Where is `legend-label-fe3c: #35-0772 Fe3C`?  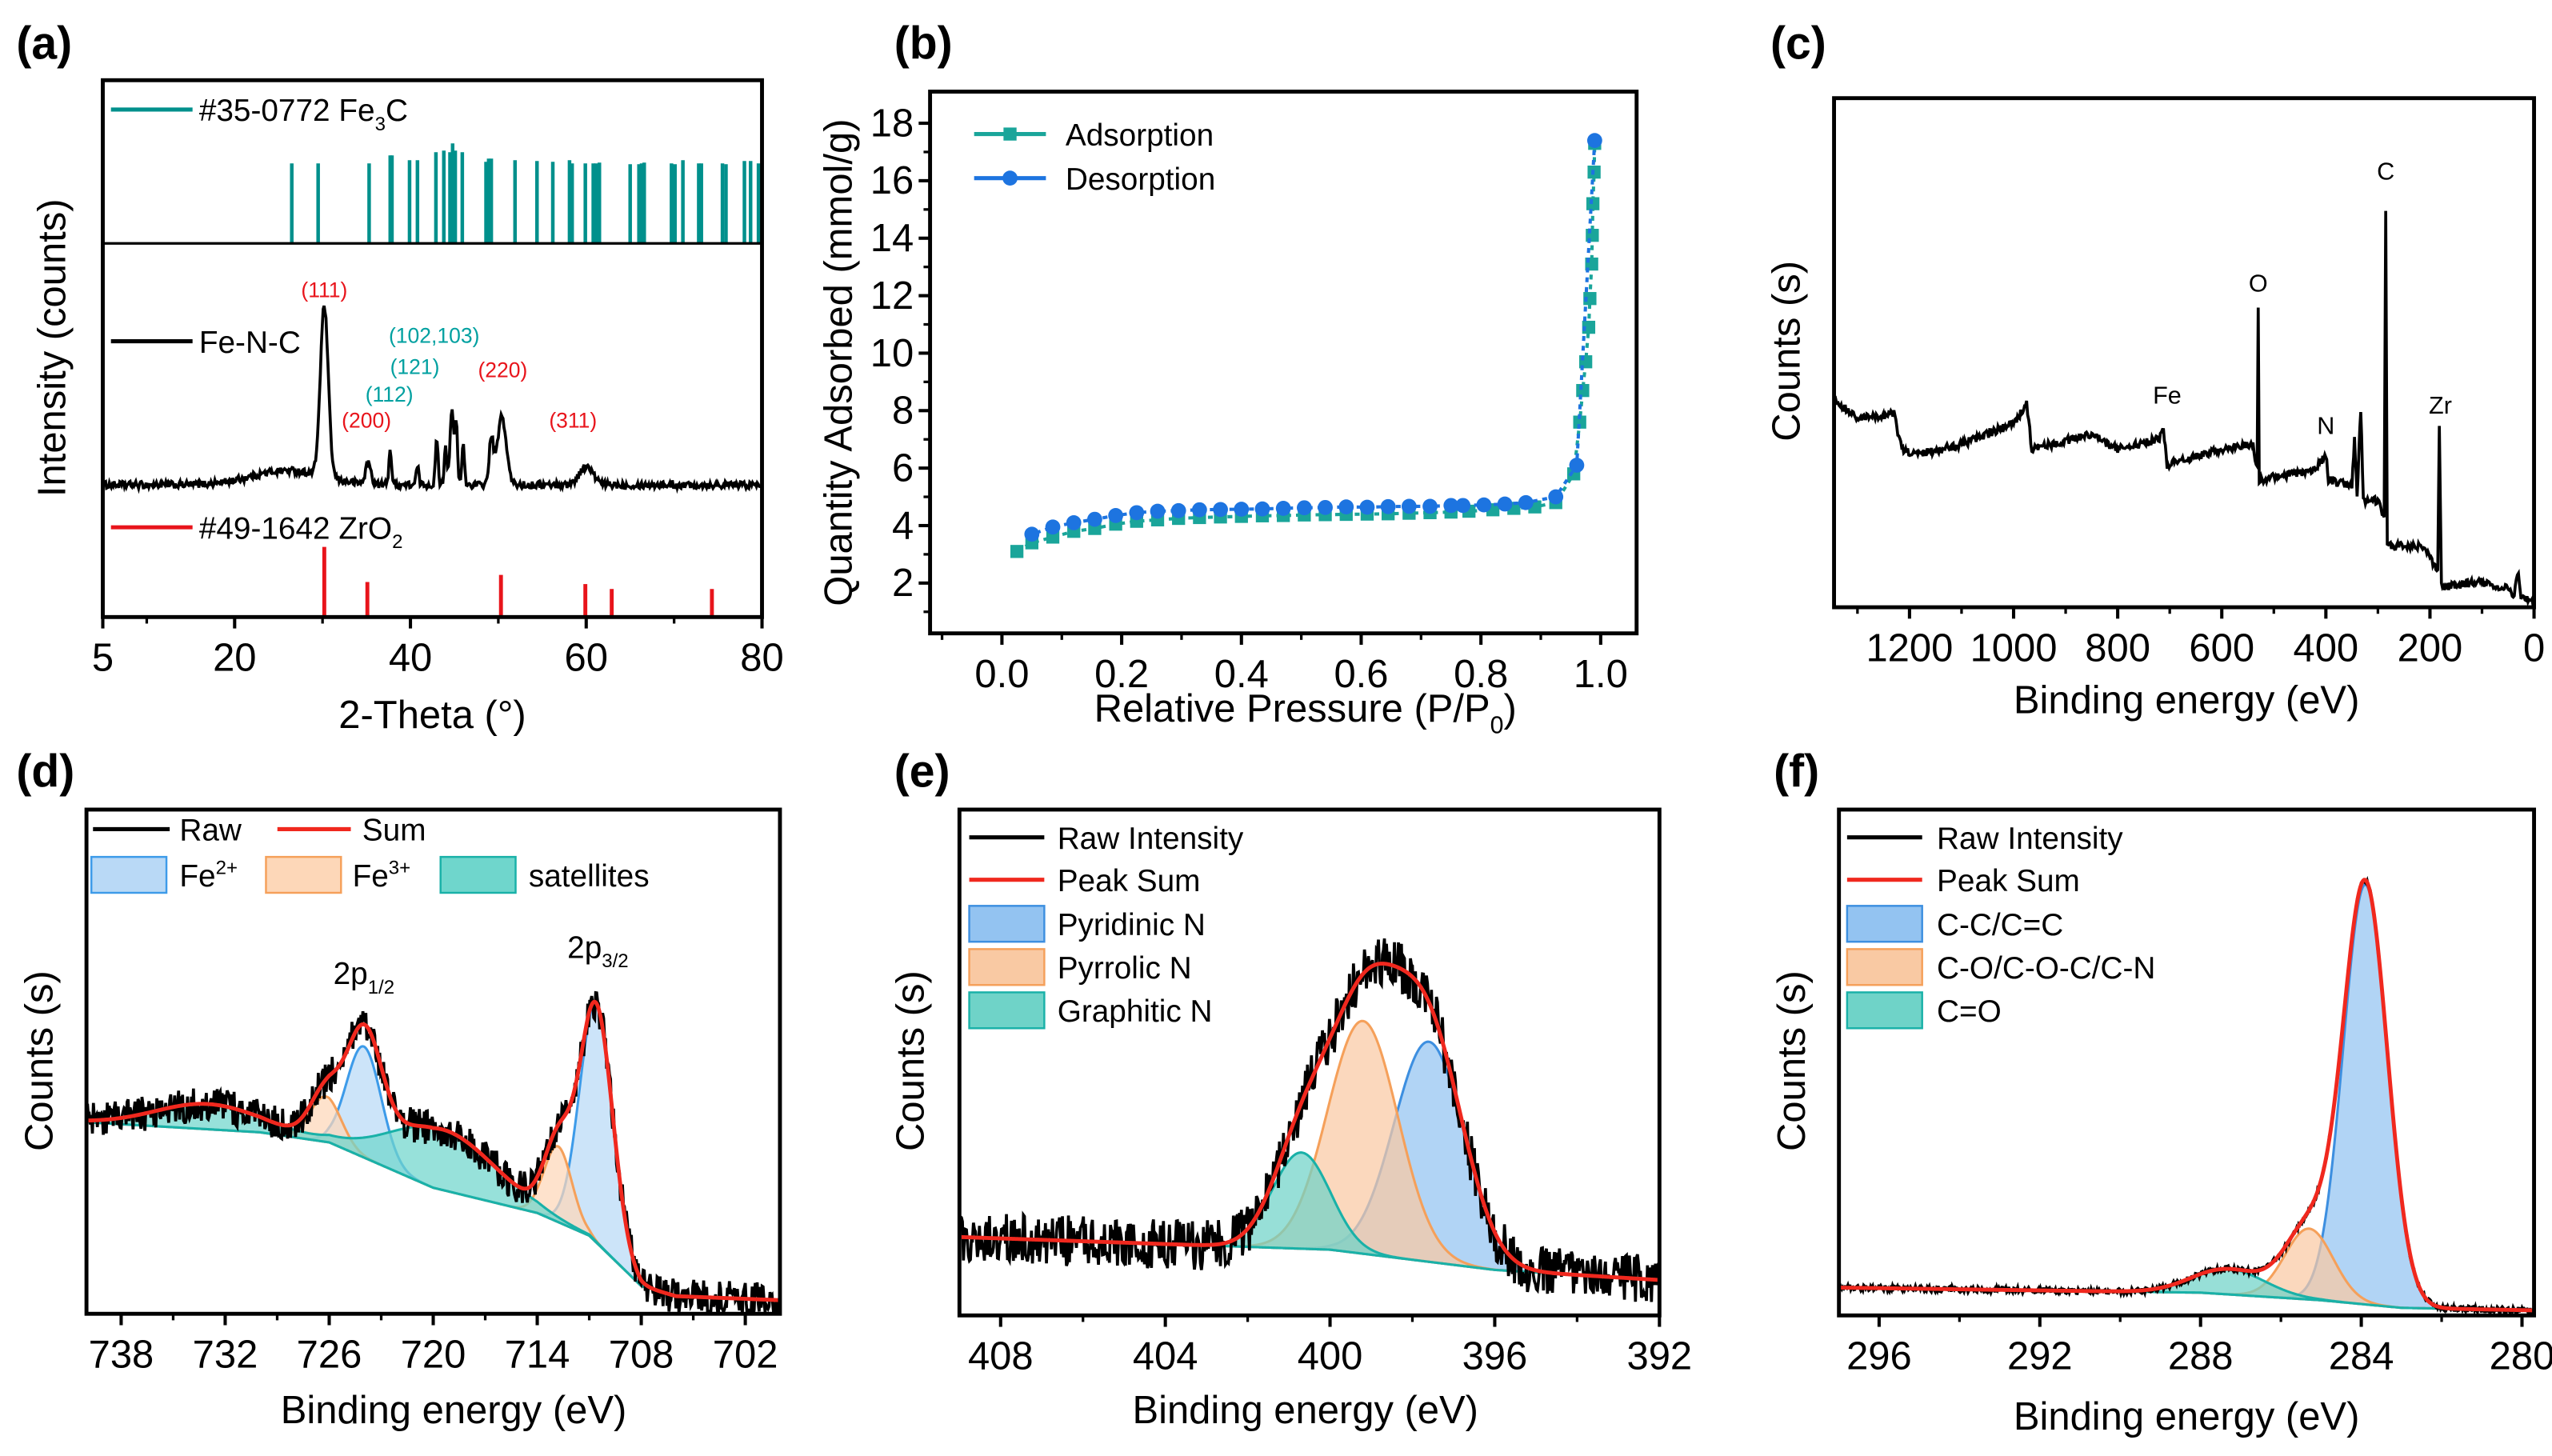
legend-label-fe3c: #35-0772 Fe3C is located at coordinates (303, 114).